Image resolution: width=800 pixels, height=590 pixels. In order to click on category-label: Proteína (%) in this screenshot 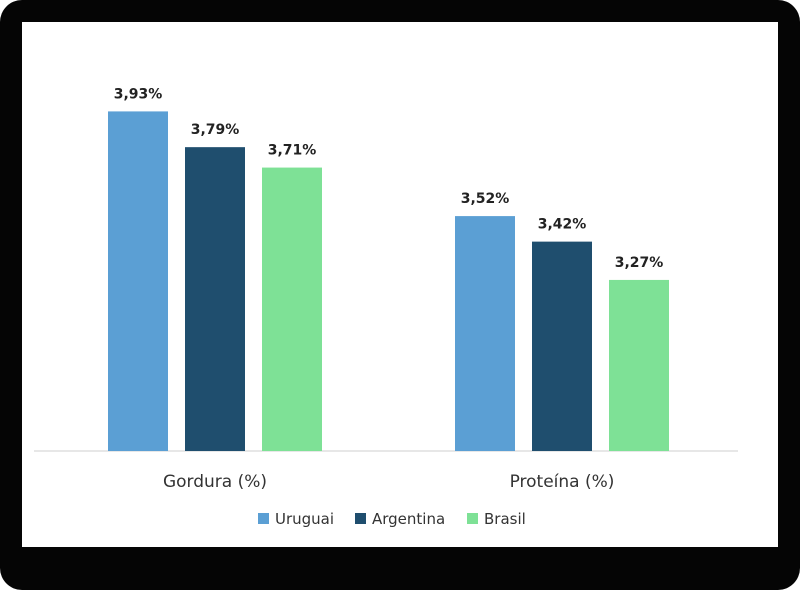, I will do `click(562, 482)`.